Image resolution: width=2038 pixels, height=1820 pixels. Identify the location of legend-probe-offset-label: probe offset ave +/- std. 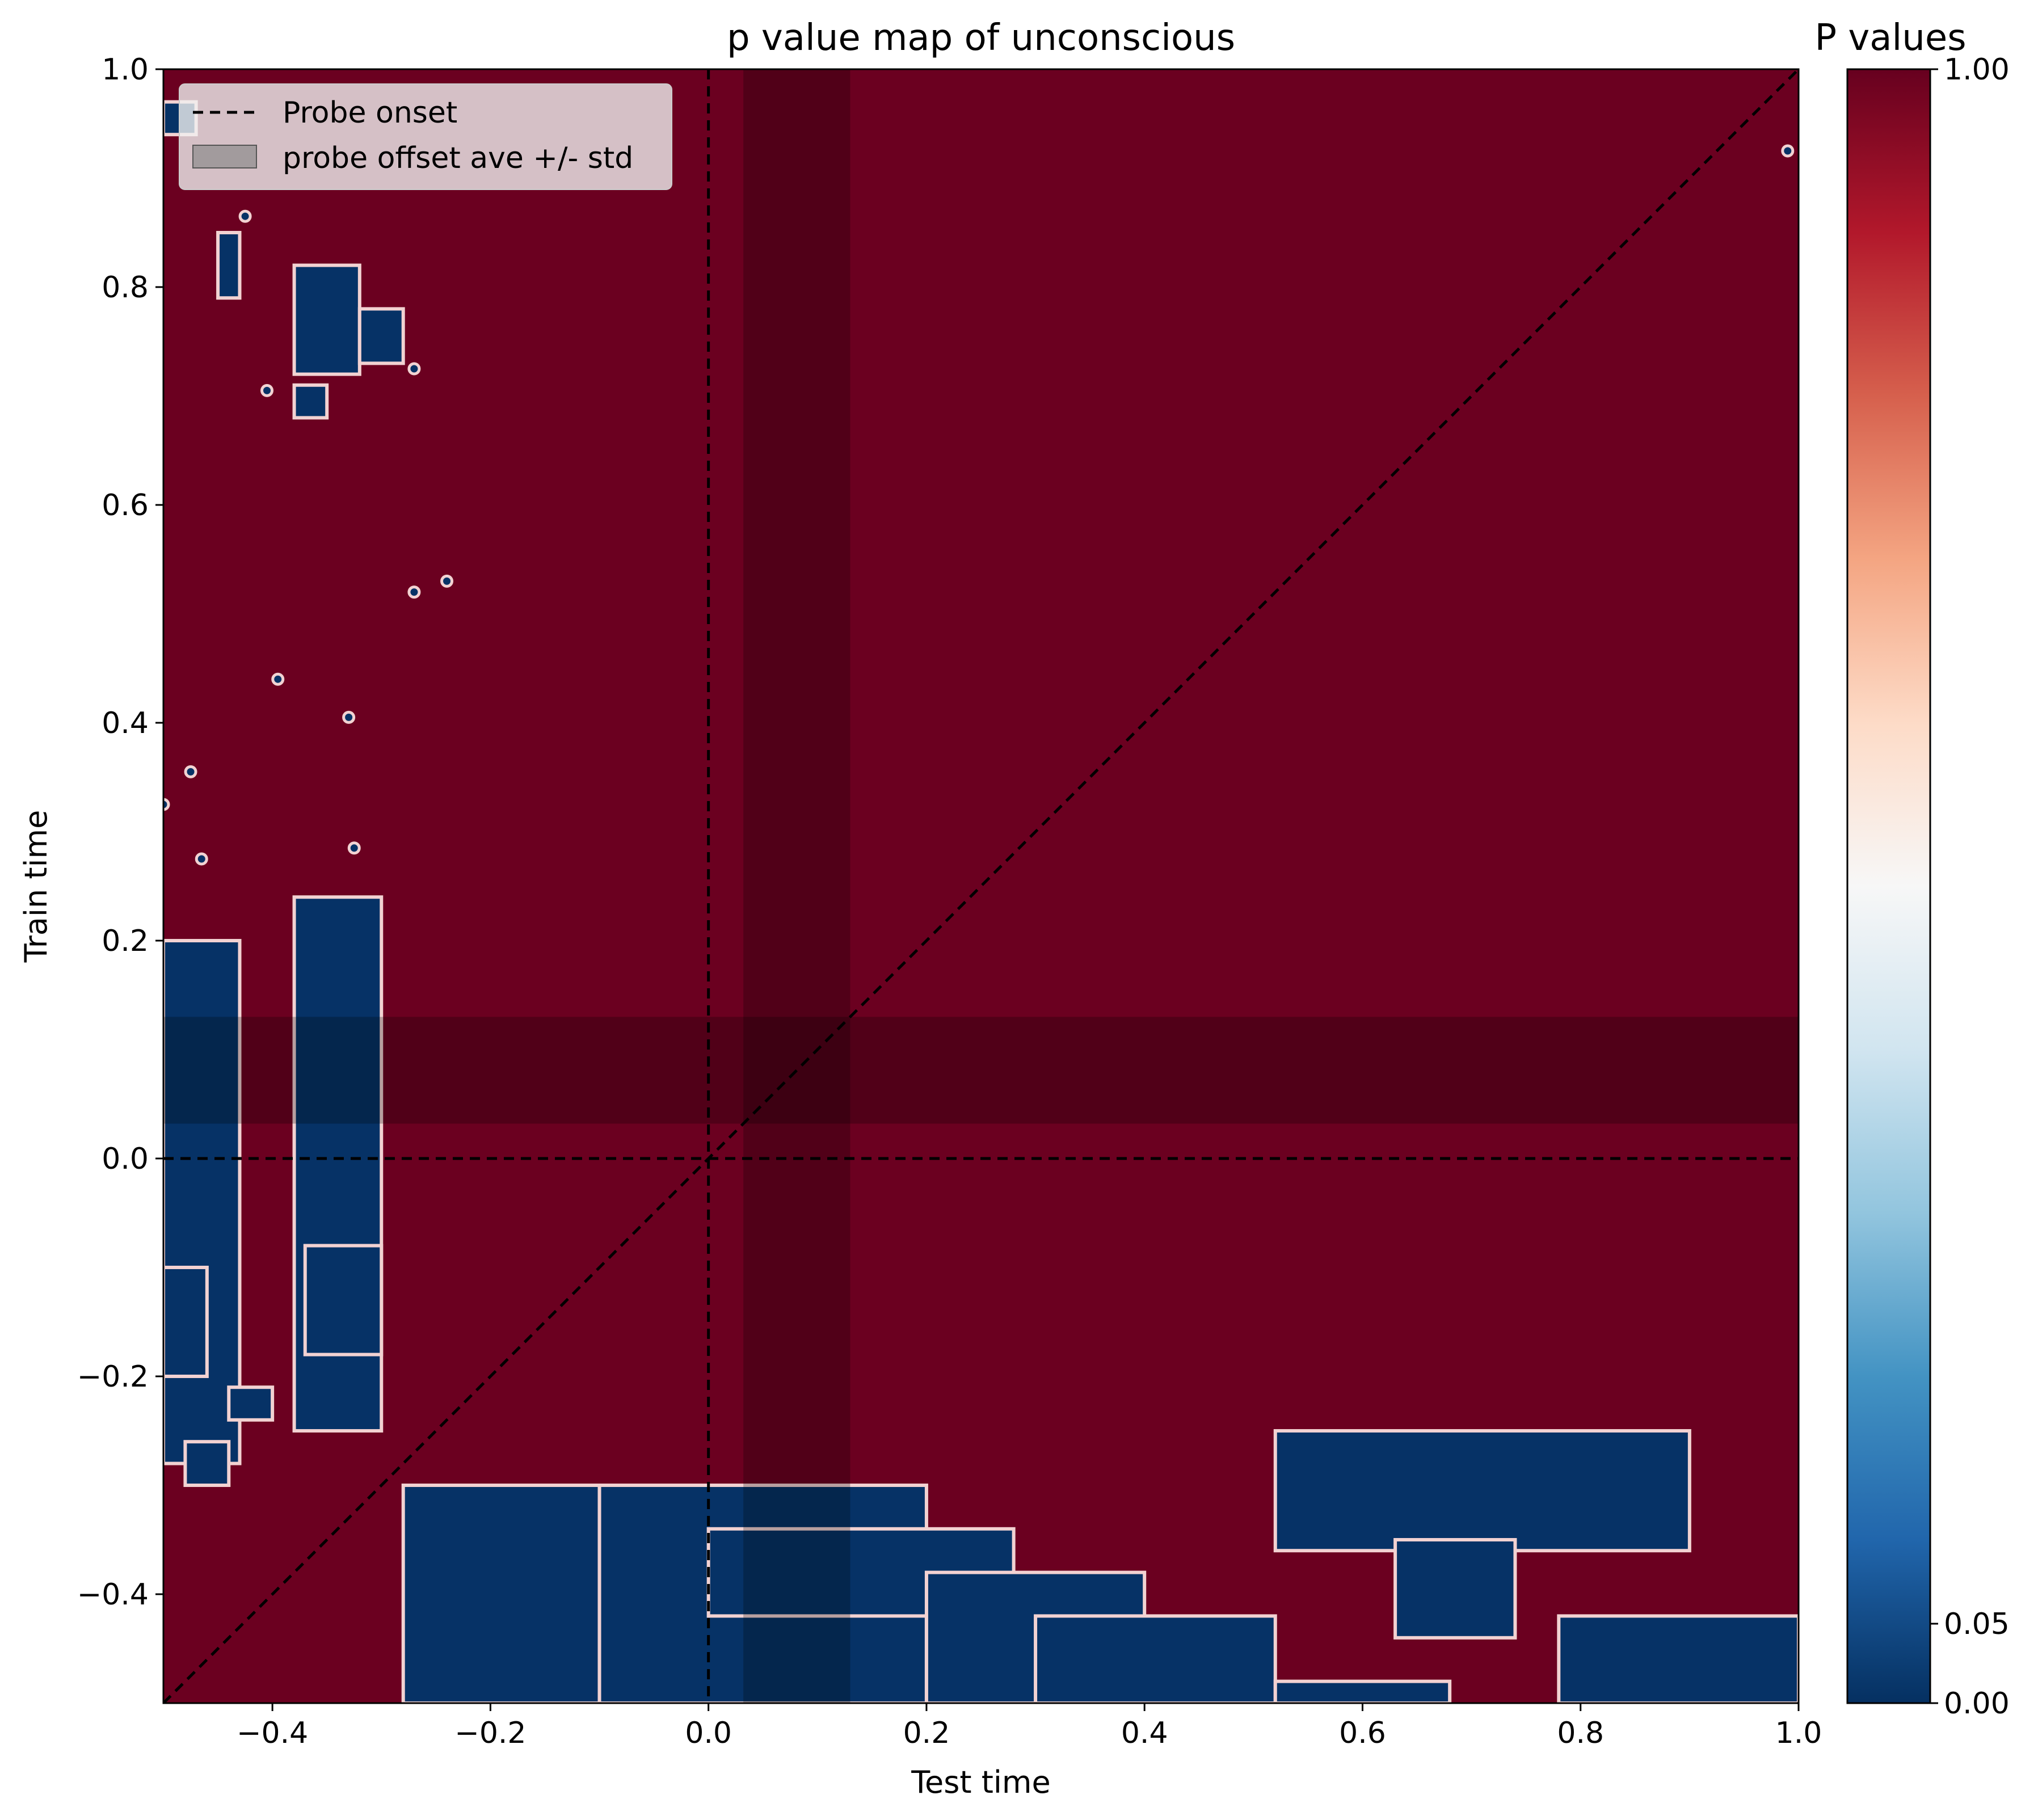
(458, 158).